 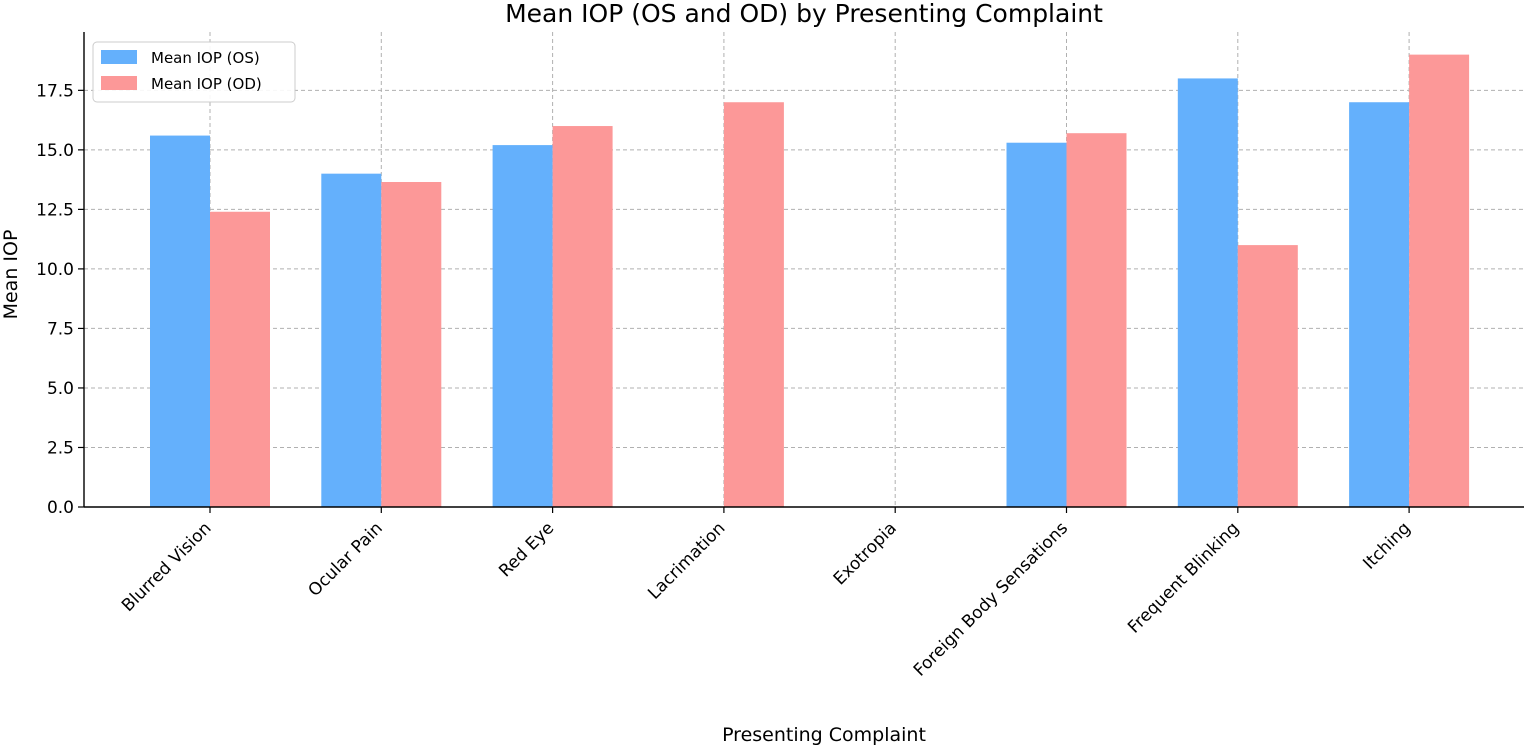 What do you see at coordinates (166, 566) in the screenshot?
I see `x-tick-label: Blurred Vision` at bounding box center [166, 566].